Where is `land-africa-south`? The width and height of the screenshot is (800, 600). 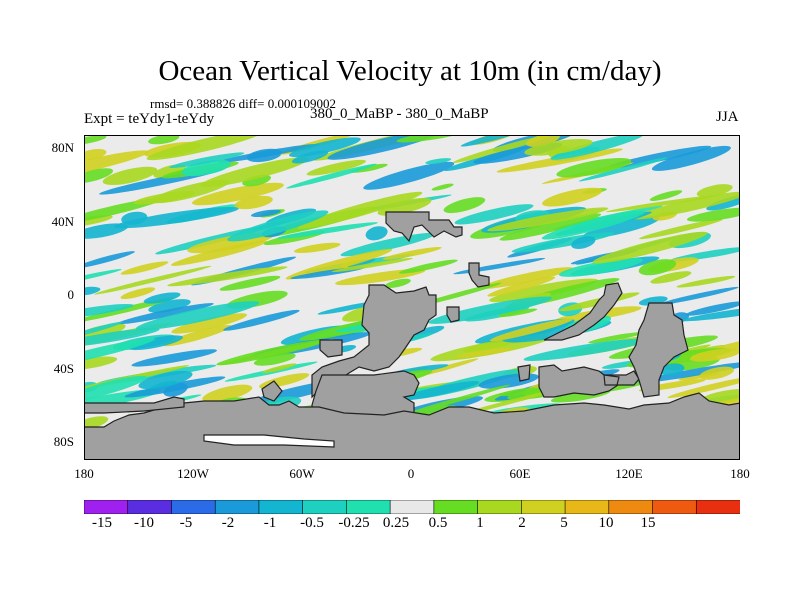 land-africa-south is located at coordinates (524, 373).